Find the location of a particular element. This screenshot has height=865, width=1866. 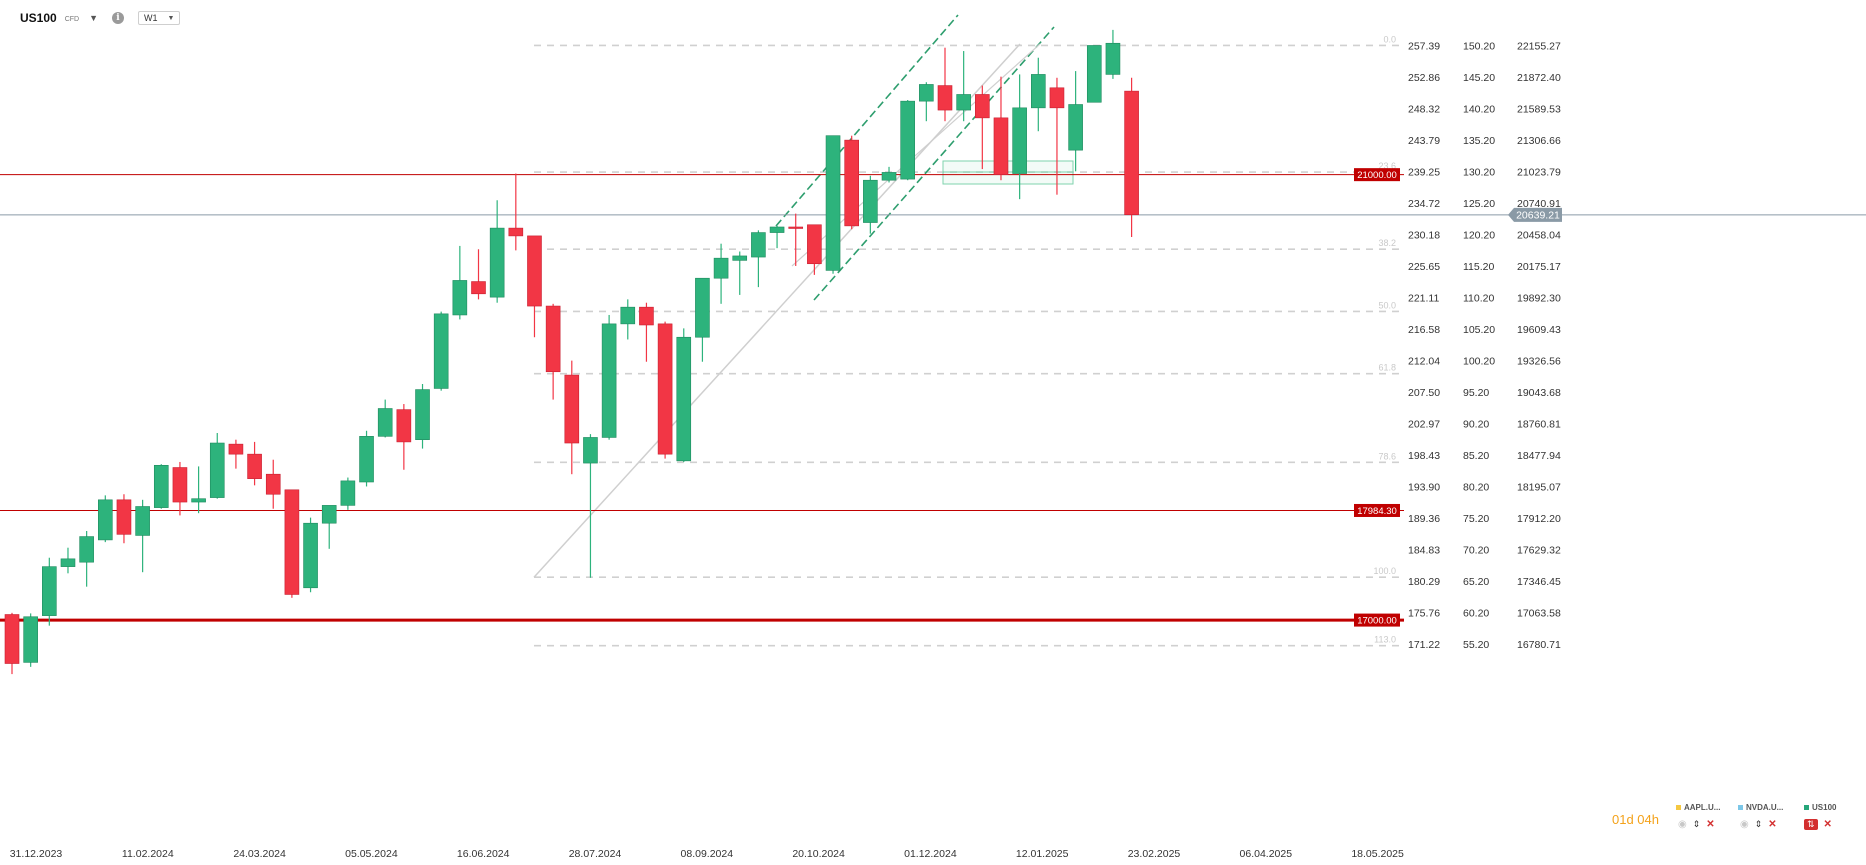

symbol-dropdown-icon: ▼ is located at coordinates (94, 18).